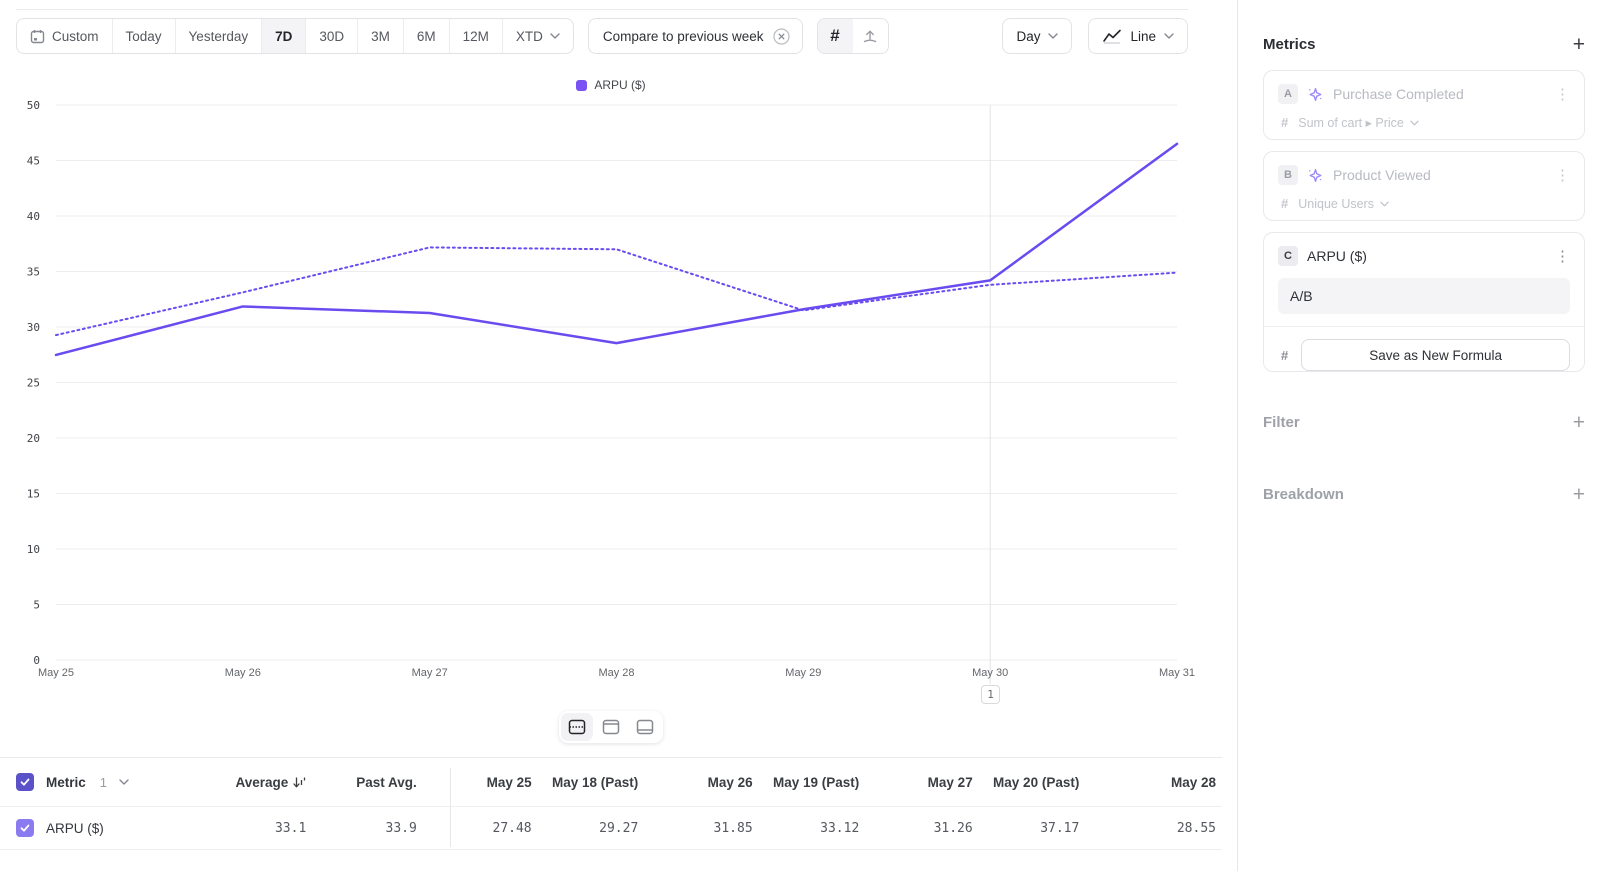  I want to click on cell-may-20-past: 37.17, so click(1060, 828).